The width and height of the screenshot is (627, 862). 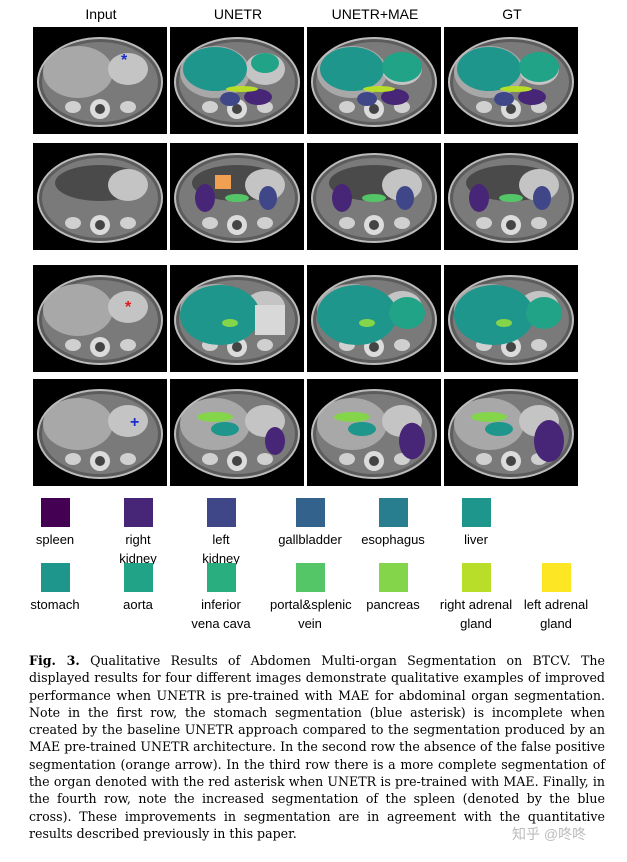 I want to click on legend-item: gallbladder, so click(x=310, y=523).